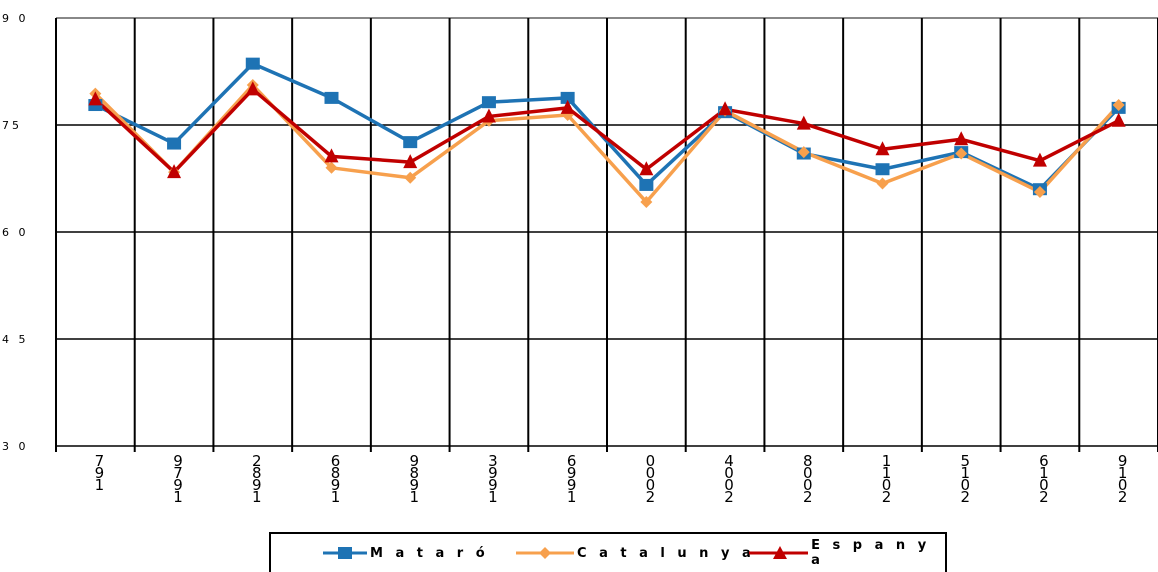  I want to click on y-axis-ticks: 3 0 4 5 6 0 75 9 0, so click(15, 232).